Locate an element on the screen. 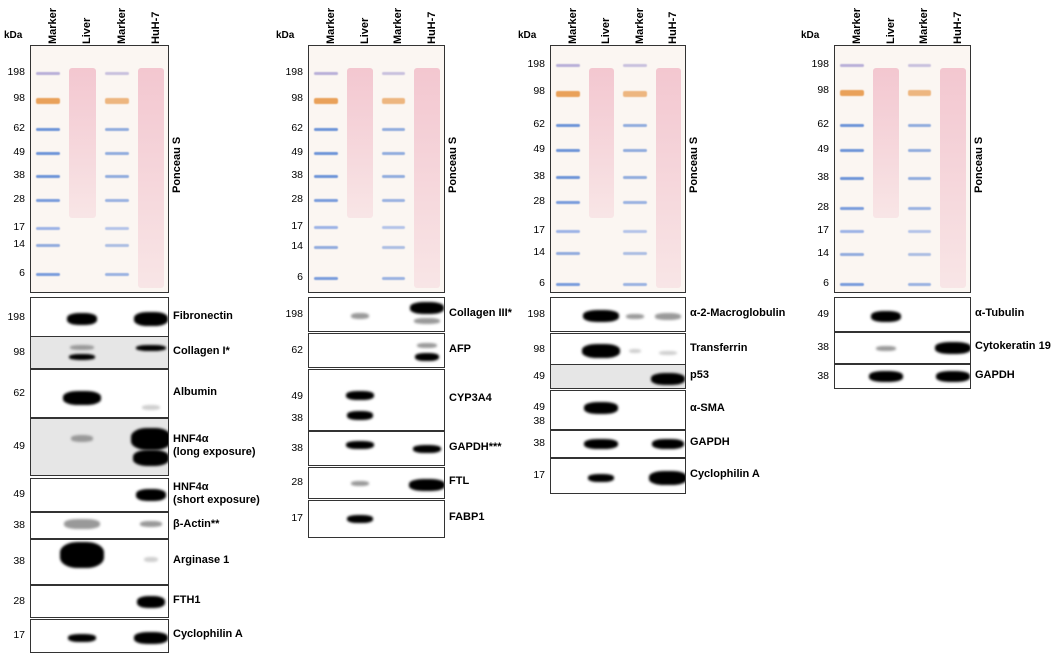 The height and width of the screenshot is (654, 1059). lane-label: Liver is located at coordinates (890, 30).